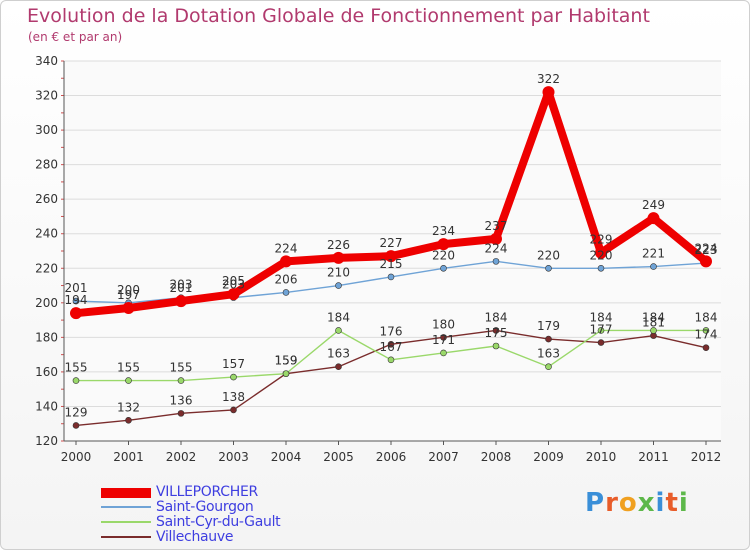  Describe the element at coordinates (706, 335) in the screenshot. I see `data-label: 174` at that location.